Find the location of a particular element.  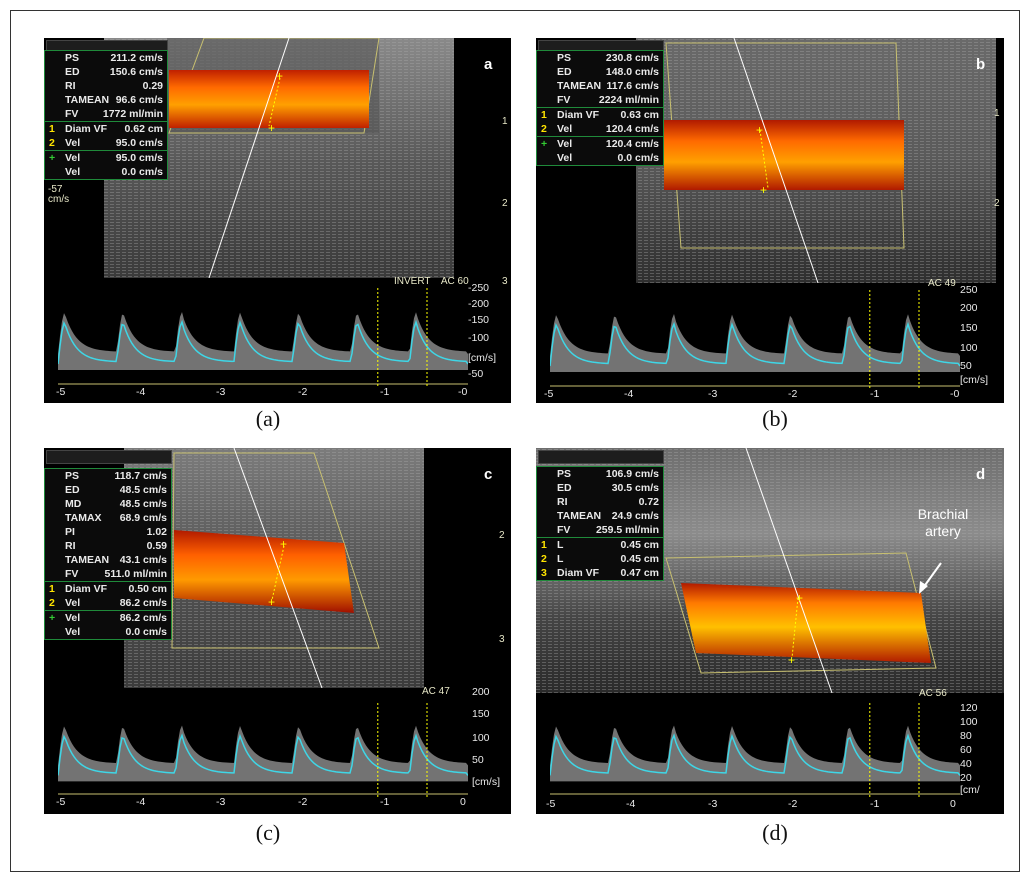

y-tick: -250 is located at coordinates (479, 288).